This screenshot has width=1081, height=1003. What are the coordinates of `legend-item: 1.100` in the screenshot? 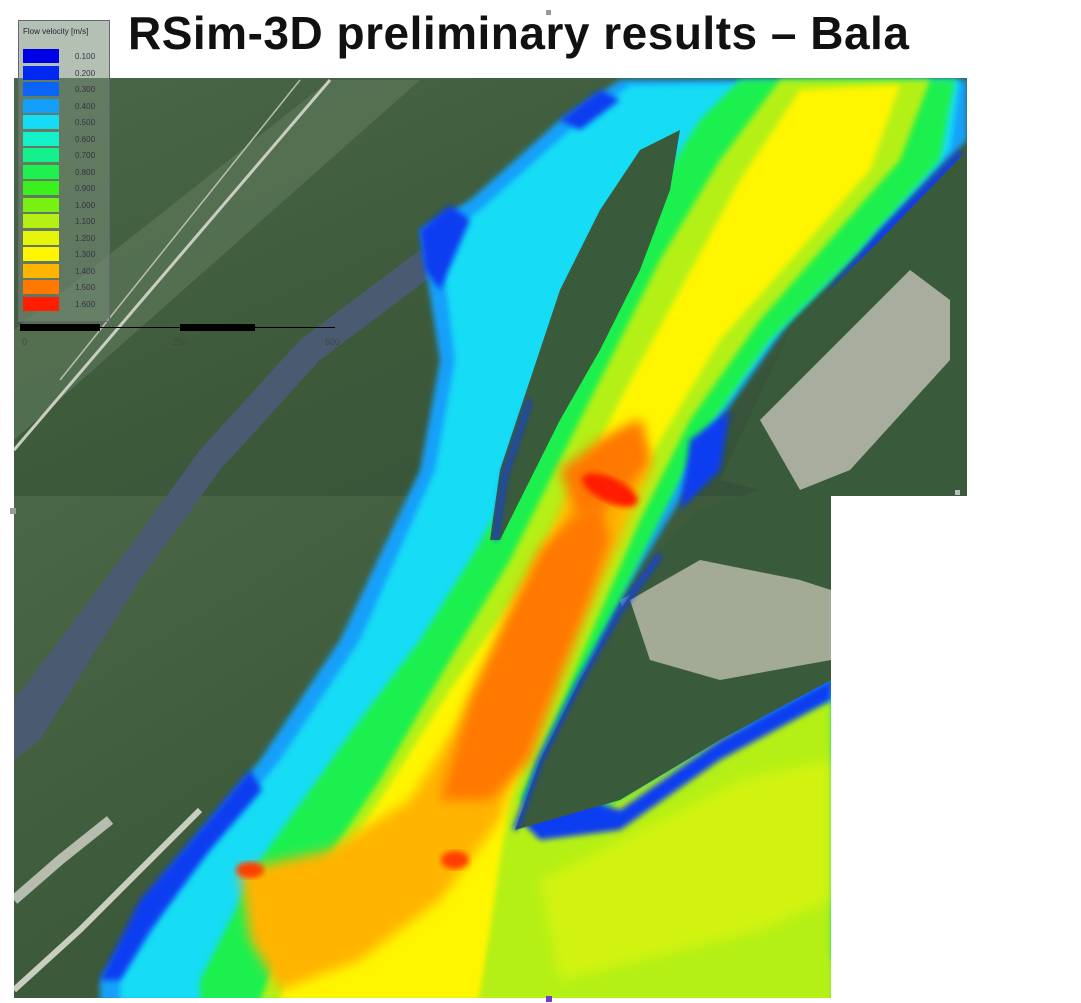 It's located at (64, 221).